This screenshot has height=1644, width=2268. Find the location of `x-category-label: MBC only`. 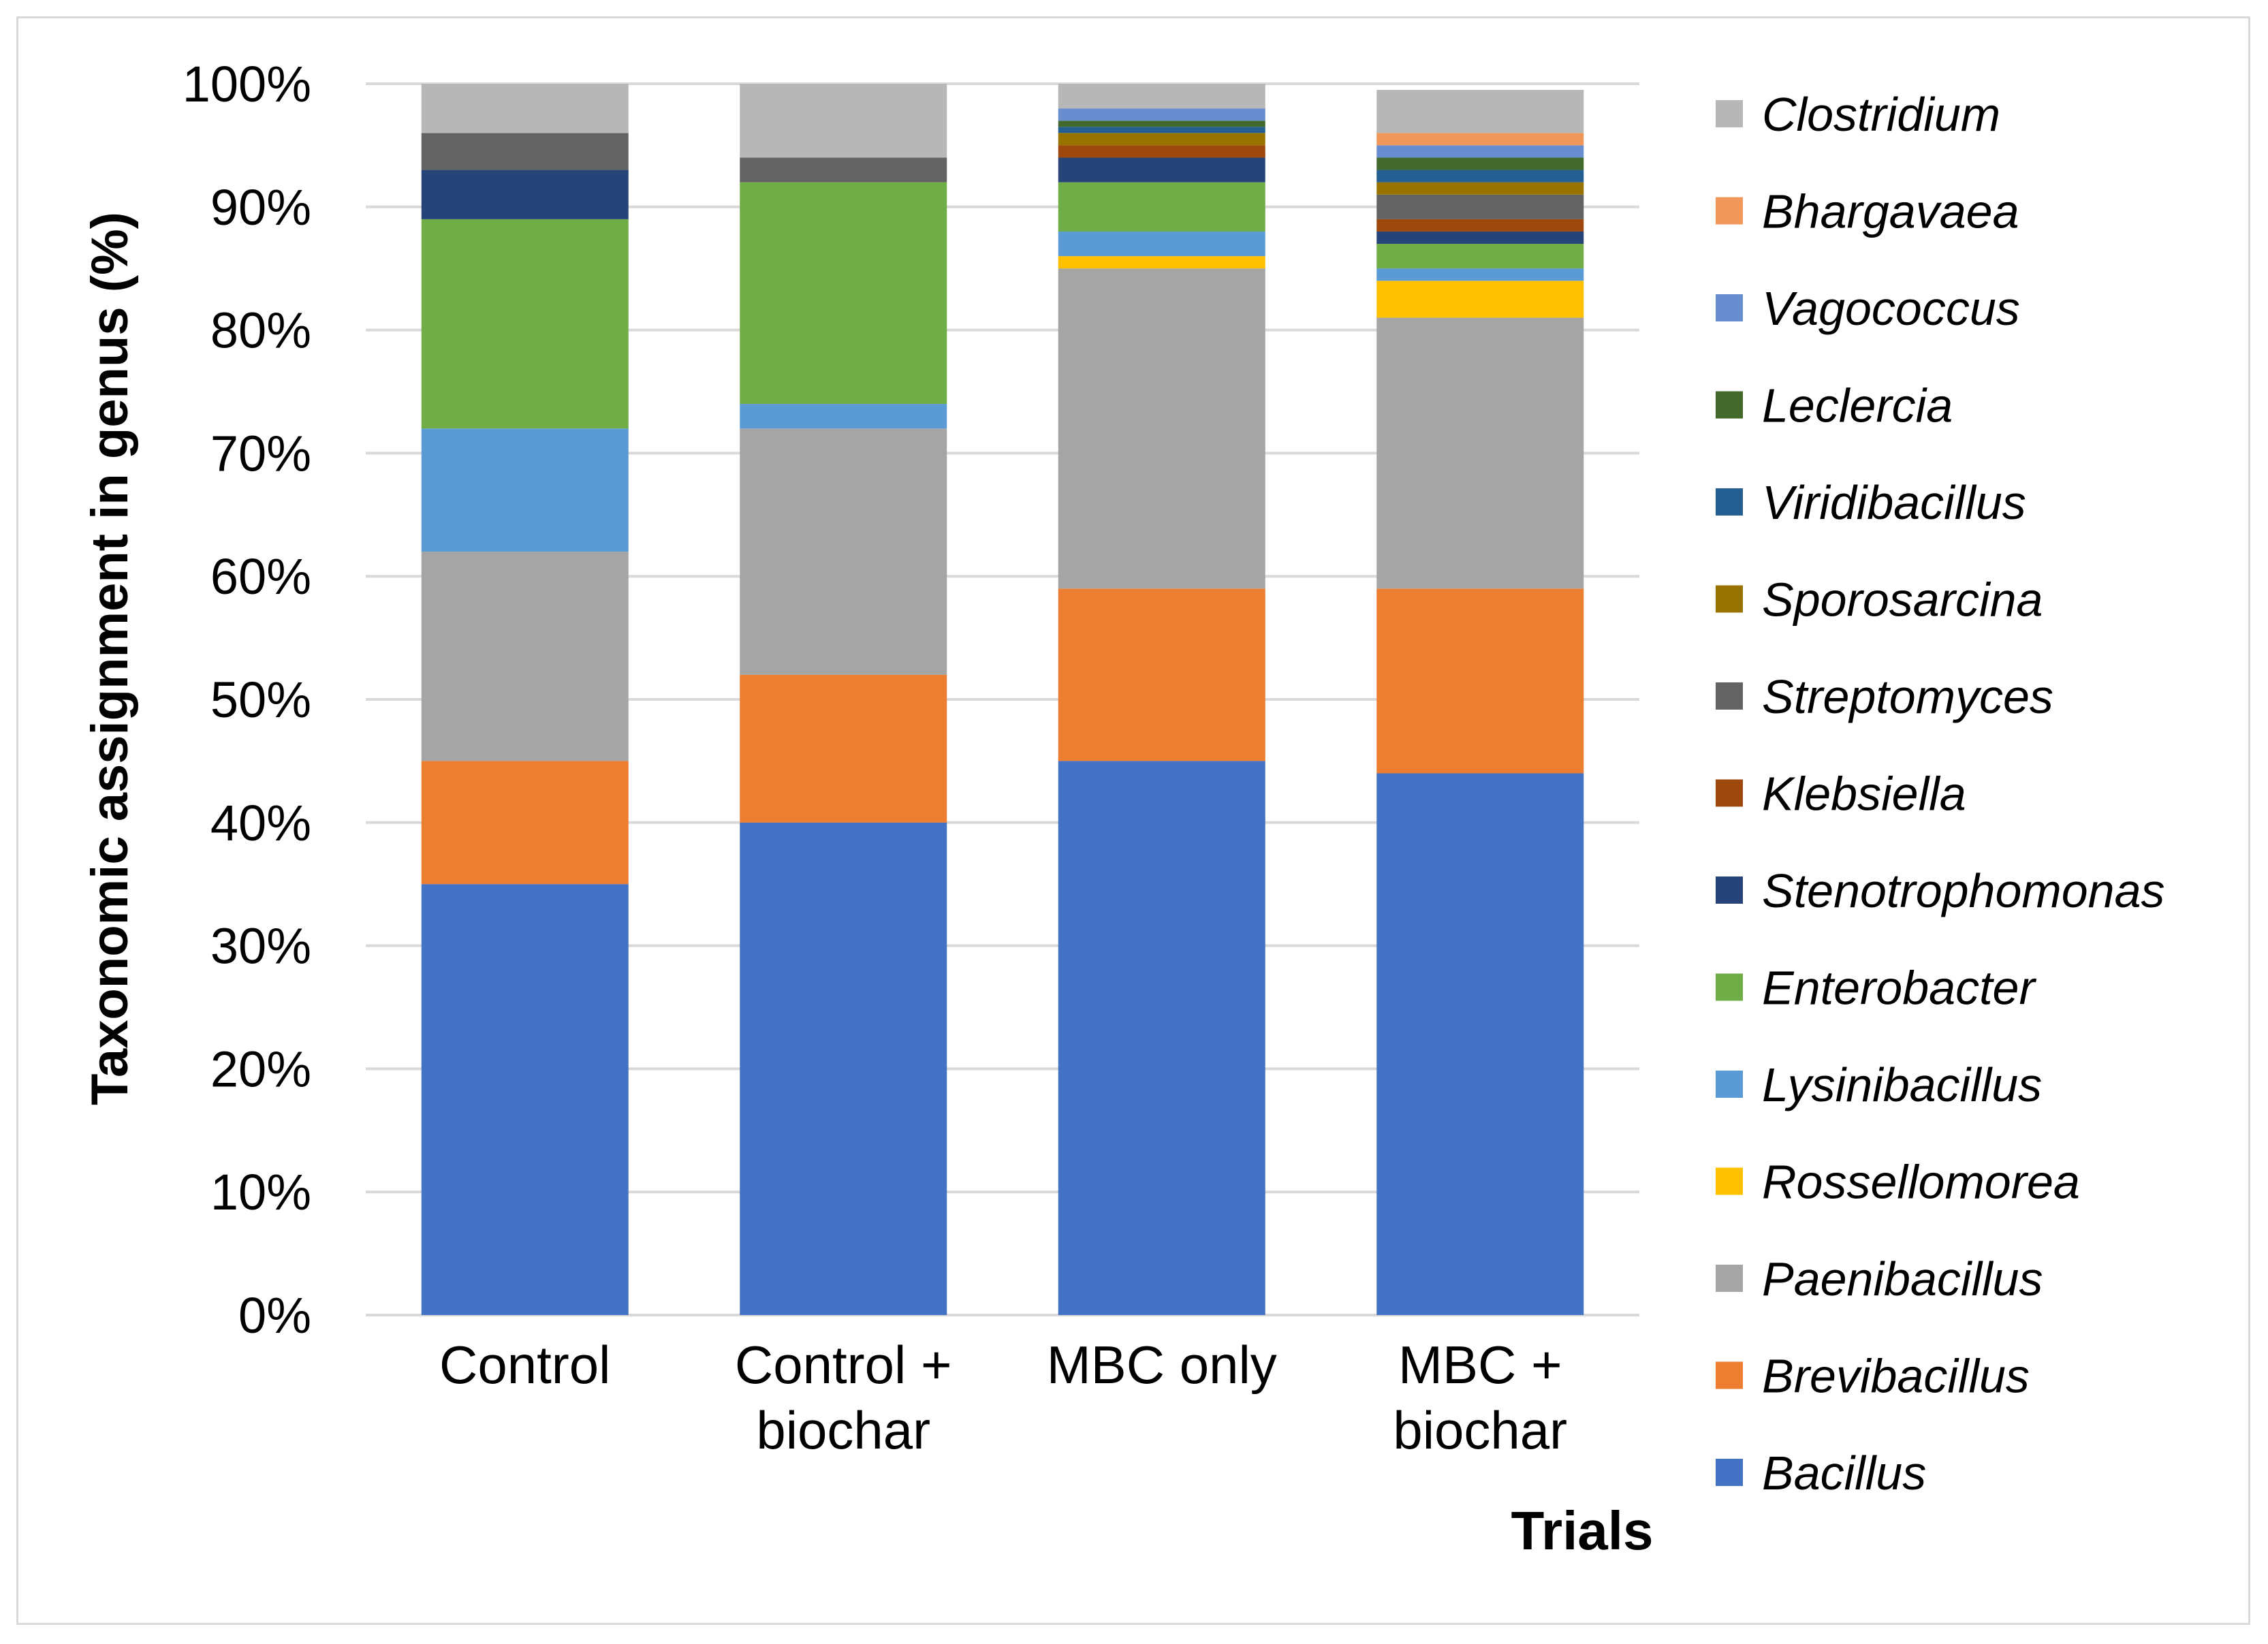

x-category-label: MBC only is located at coordinates (1162, 1365).